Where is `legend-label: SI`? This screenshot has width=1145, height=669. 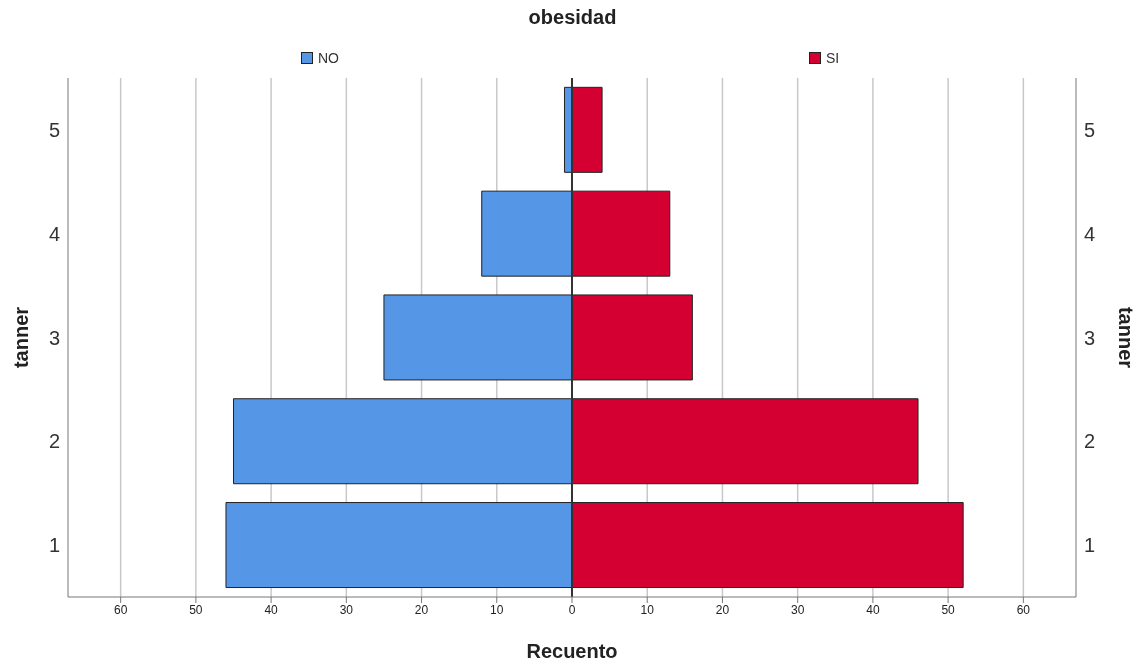 legend-label: SI is located at coordinates (832, 58).